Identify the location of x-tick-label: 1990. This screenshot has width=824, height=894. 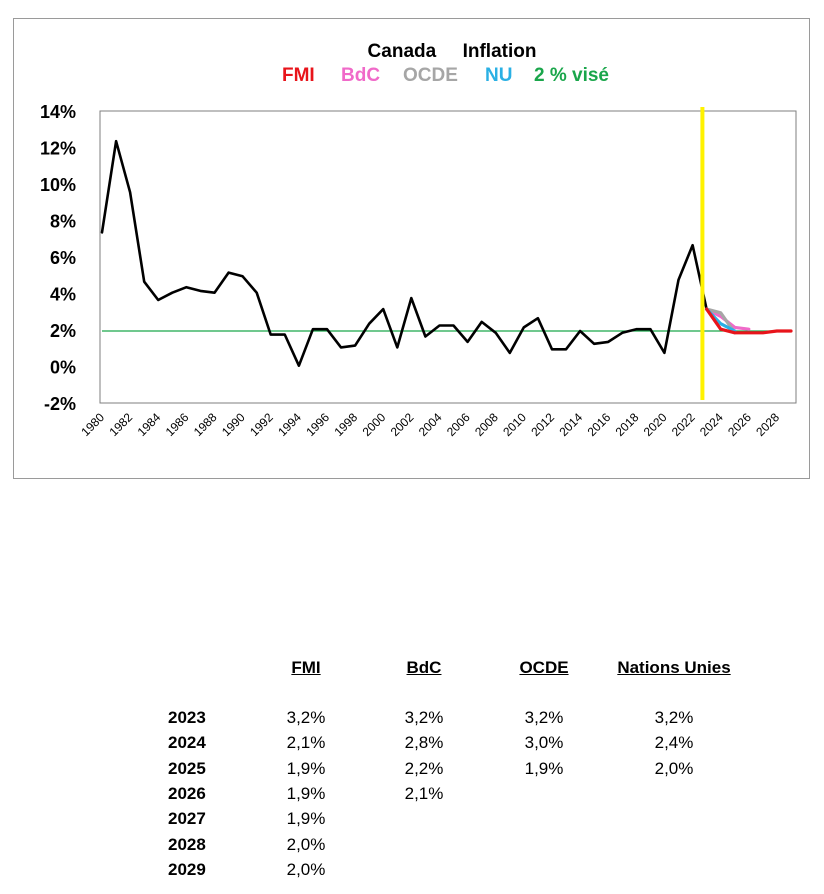
(233, 424).